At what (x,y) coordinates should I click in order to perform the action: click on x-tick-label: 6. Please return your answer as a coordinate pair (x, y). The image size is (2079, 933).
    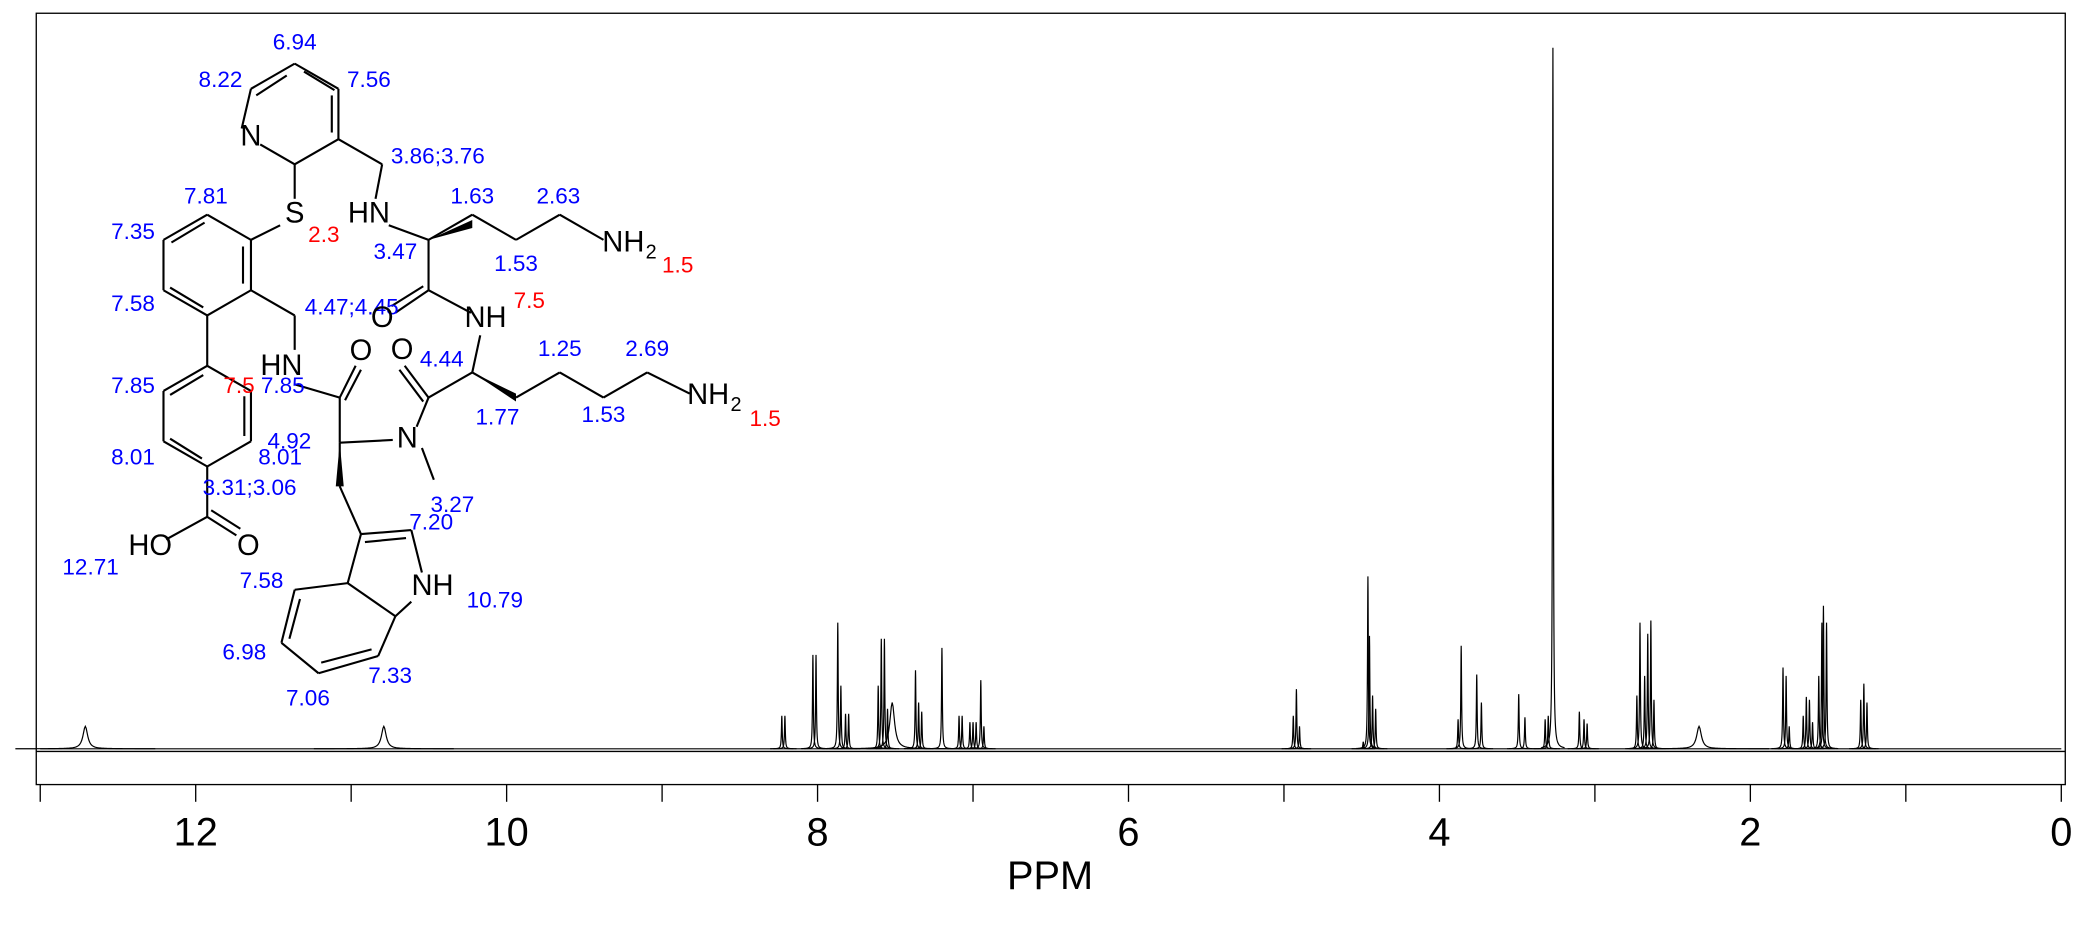
    Looking at the image, I should click on (1128, 832).